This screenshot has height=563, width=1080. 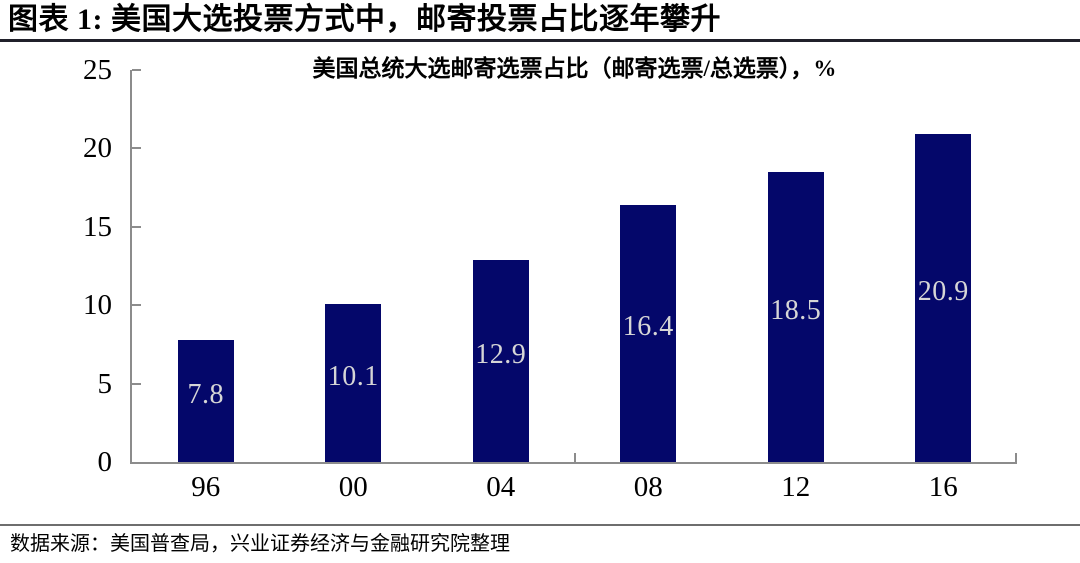 I want to click on y-tick-label: 15, so click(x=97, y=226).